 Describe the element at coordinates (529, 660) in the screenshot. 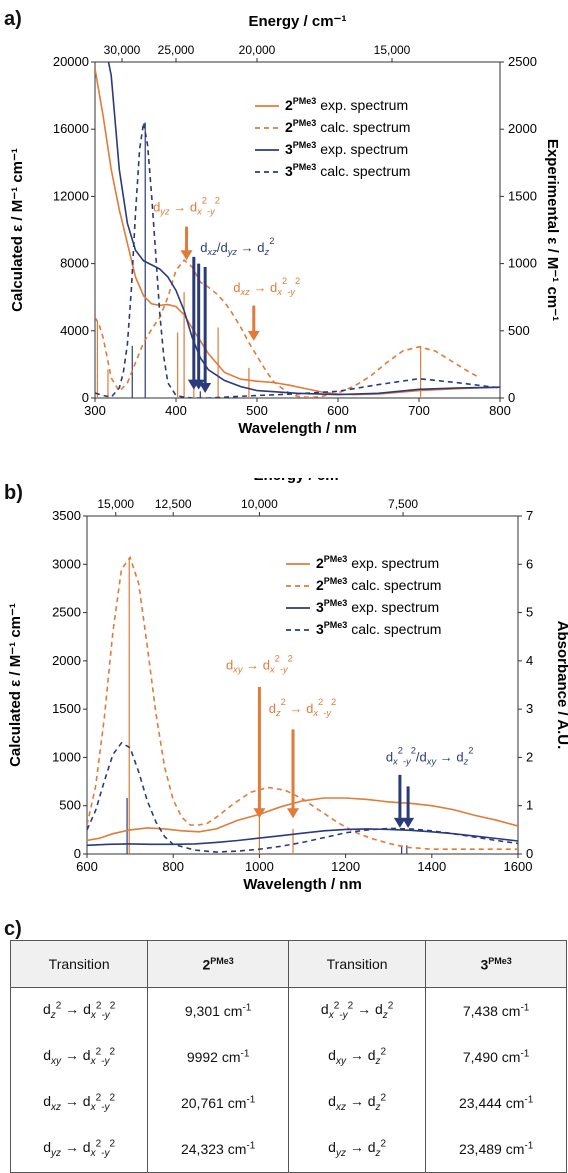

I see `y2-tick-label: 4` at that location.